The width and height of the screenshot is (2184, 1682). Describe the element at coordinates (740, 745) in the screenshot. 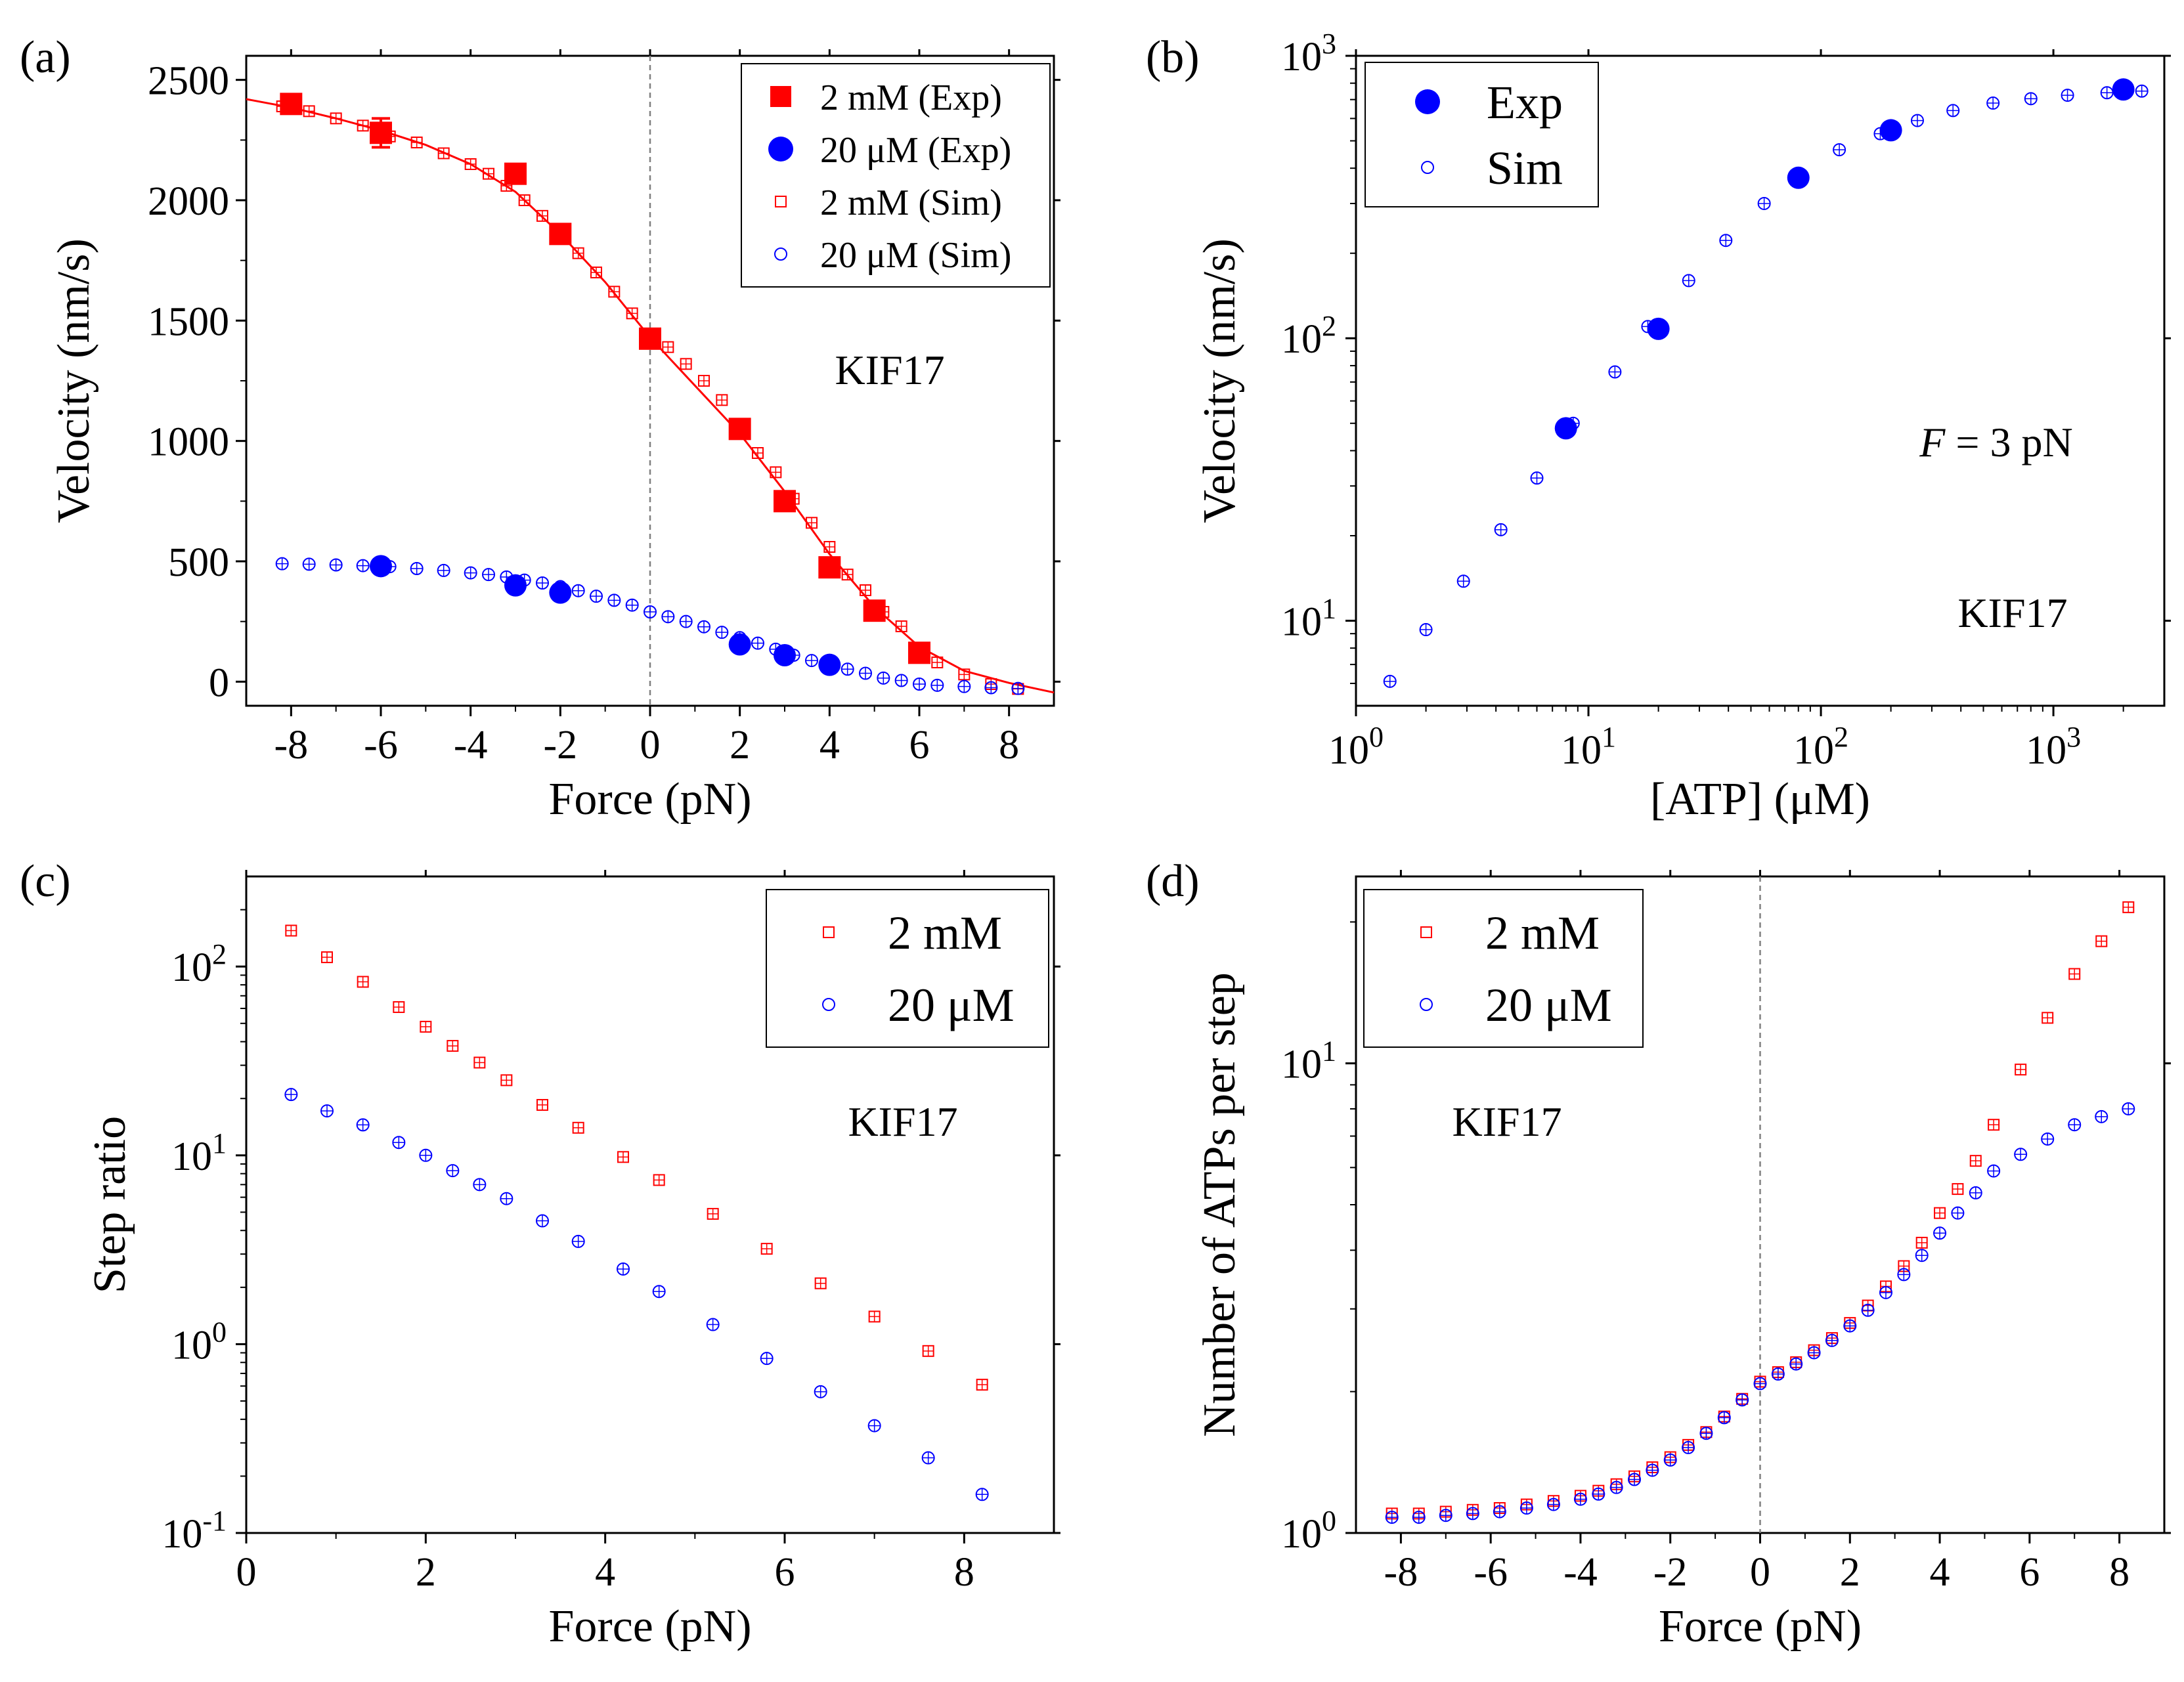

I see `x-tick-label: 2` at that location.